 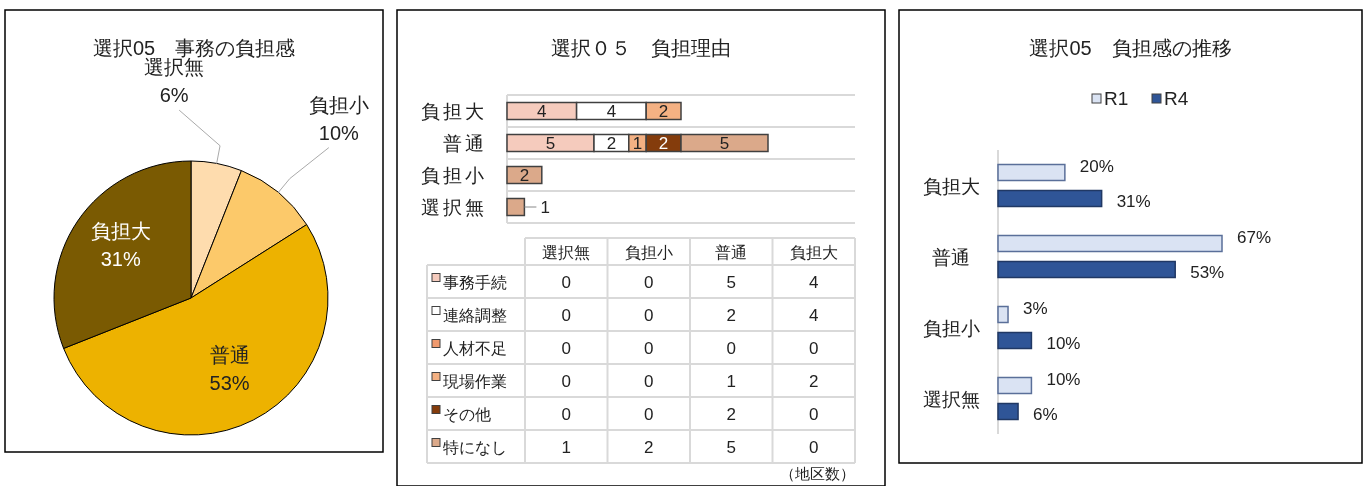 What do you see at coordinates (1096, 166) in the screenshot?
I see `data-label: 20%` at bounding box center [1096, 166].